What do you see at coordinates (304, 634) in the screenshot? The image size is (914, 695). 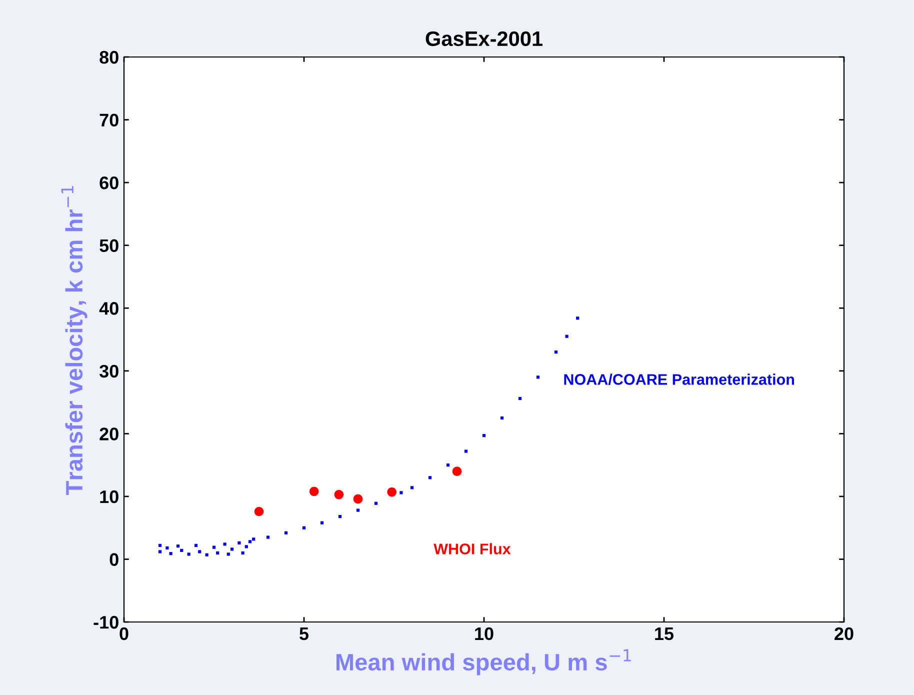 I see `x-tick-label: 5` at bounding box center [304, 634].